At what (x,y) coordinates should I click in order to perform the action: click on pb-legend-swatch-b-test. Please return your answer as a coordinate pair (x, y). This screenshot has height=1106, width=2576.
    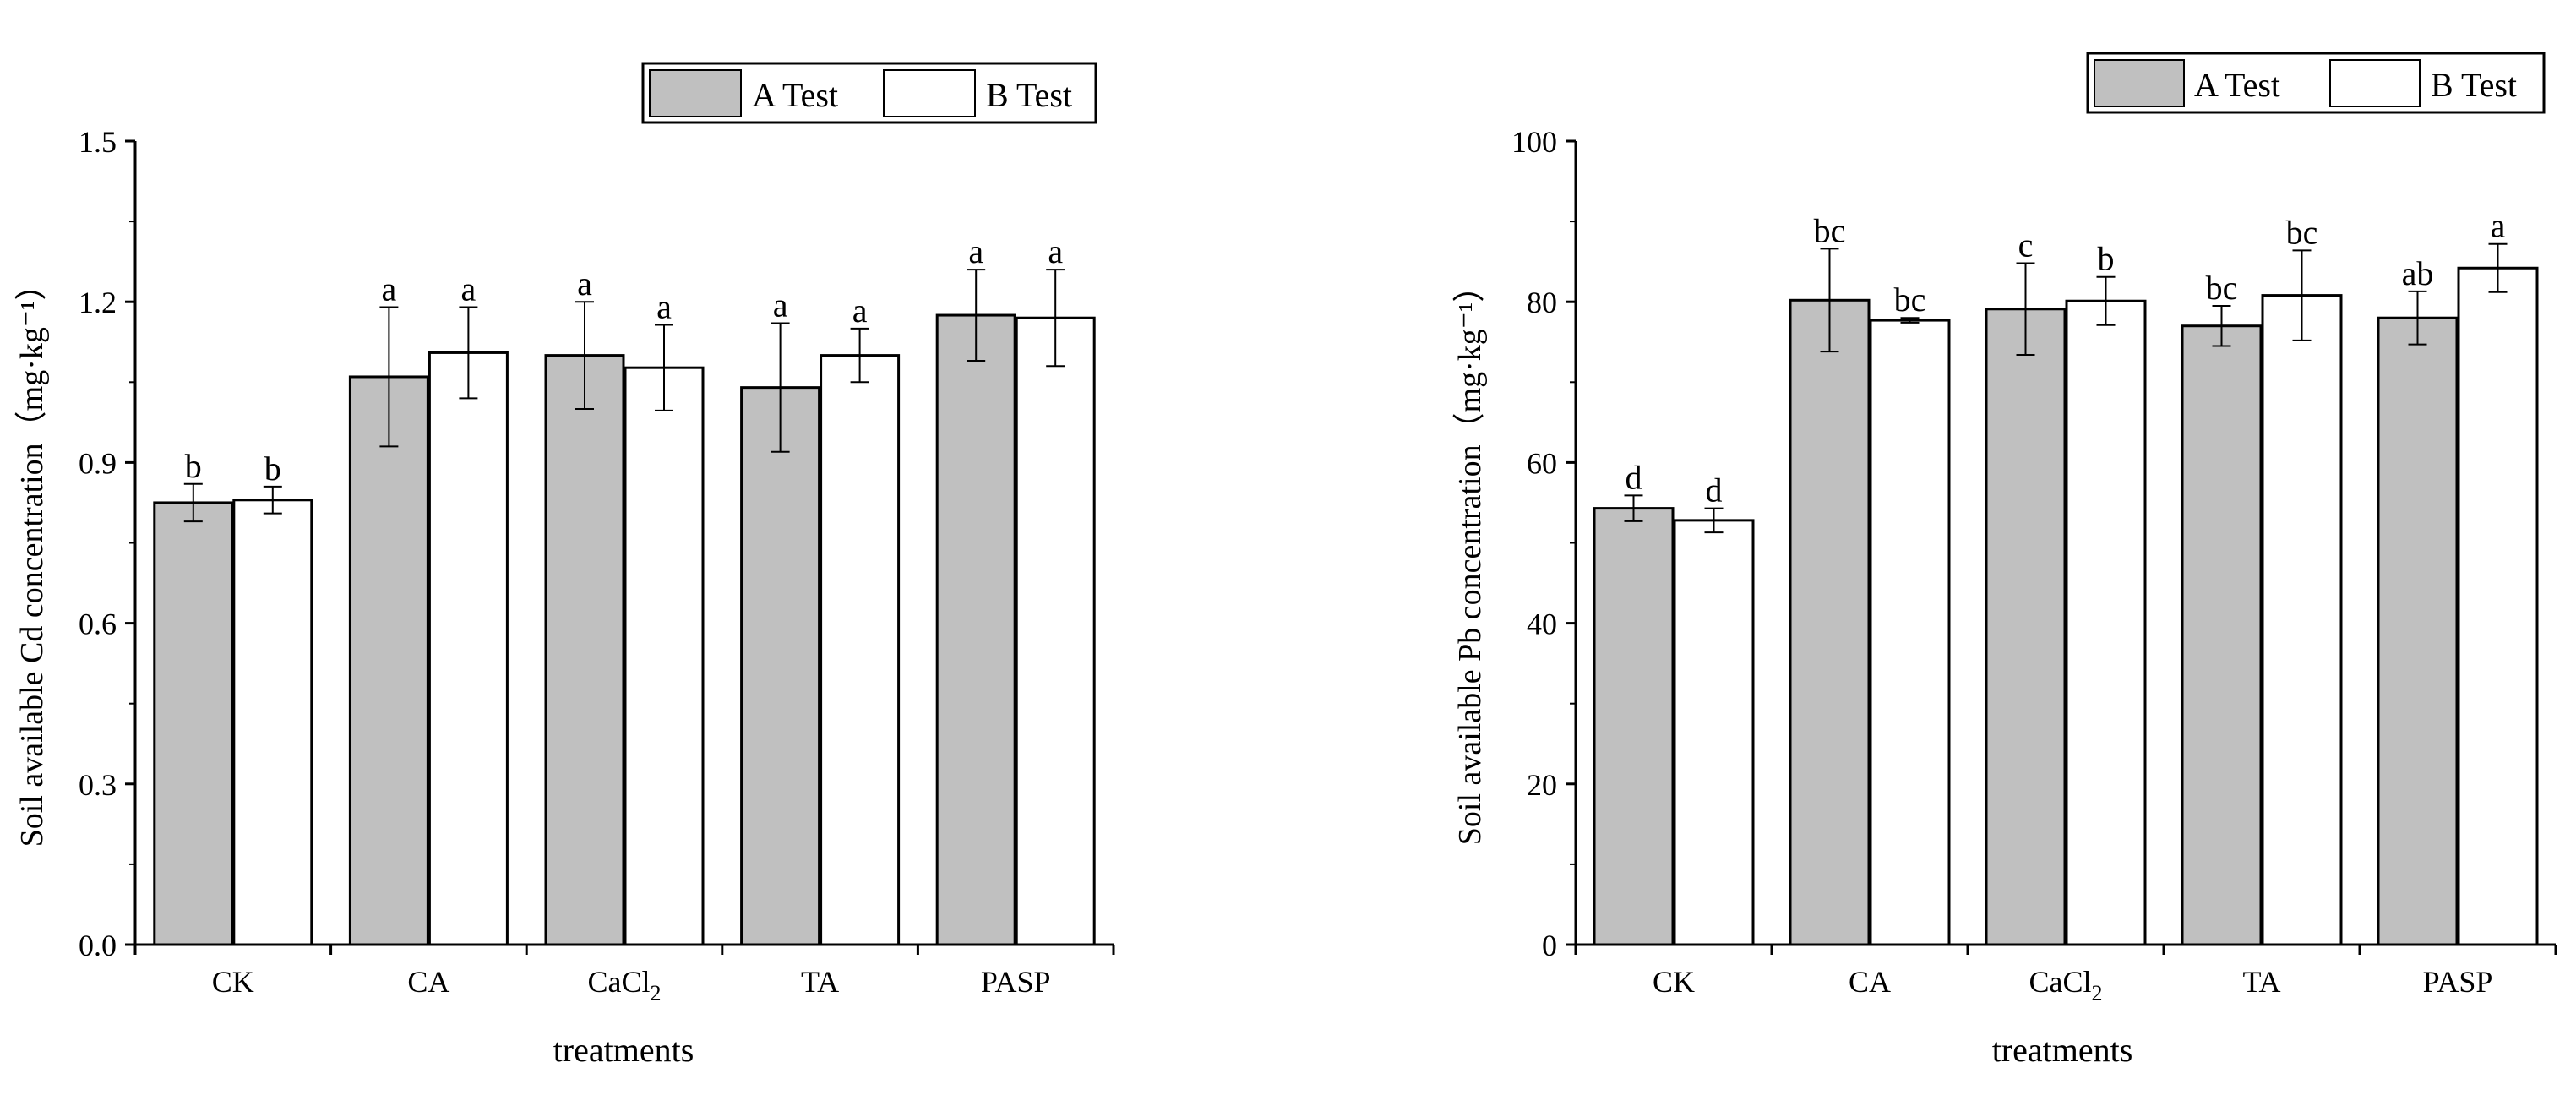
    Looking at the image, I should click on (2375, 83).